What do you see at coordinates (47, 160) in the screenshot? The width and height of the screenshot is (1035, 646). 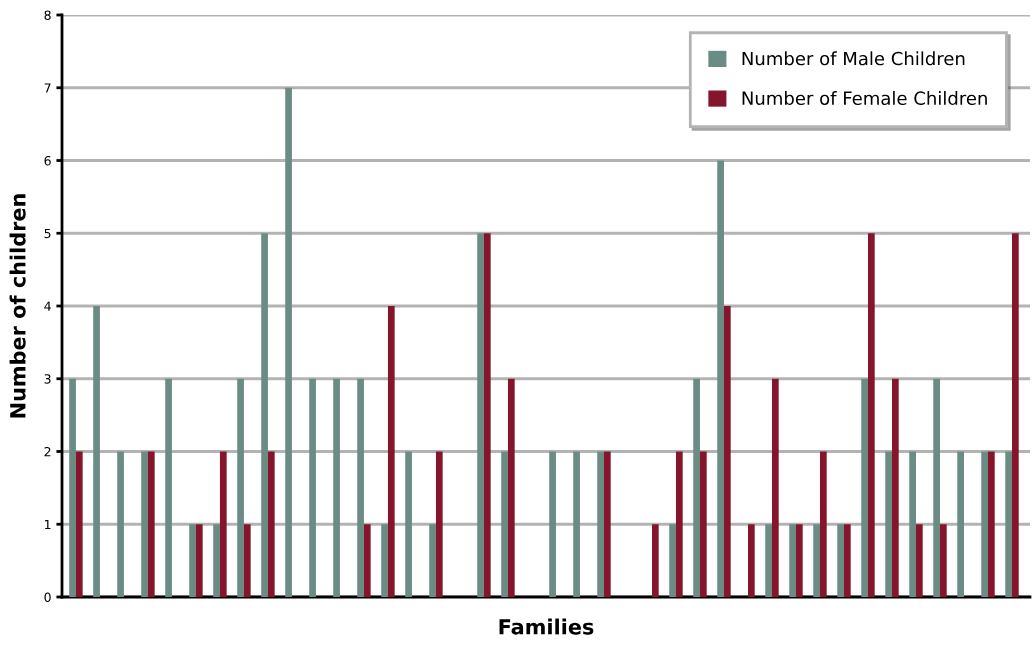 I see `y-tick-label: 6` at bounding box center [47, 160].